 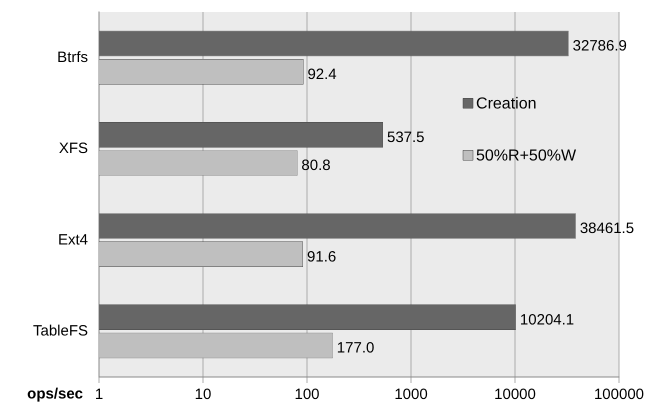 What do you see at coordinates (411, 395) in the screenshot?
I see `x-tick-label: 1000` at bounding box center [411, 395].